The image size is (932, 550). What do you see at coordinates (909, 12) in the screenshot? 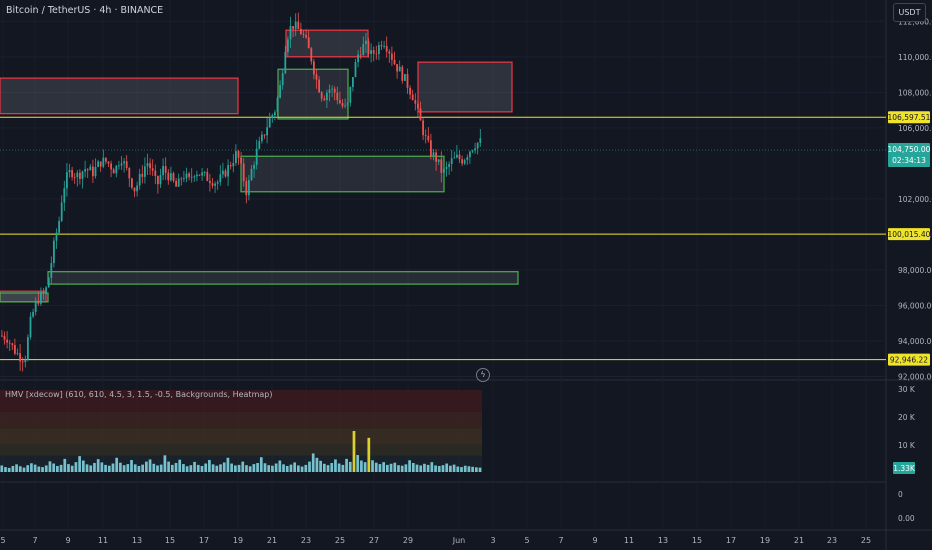
I see `currency-button: USDT` at bounding box center [909, 12].